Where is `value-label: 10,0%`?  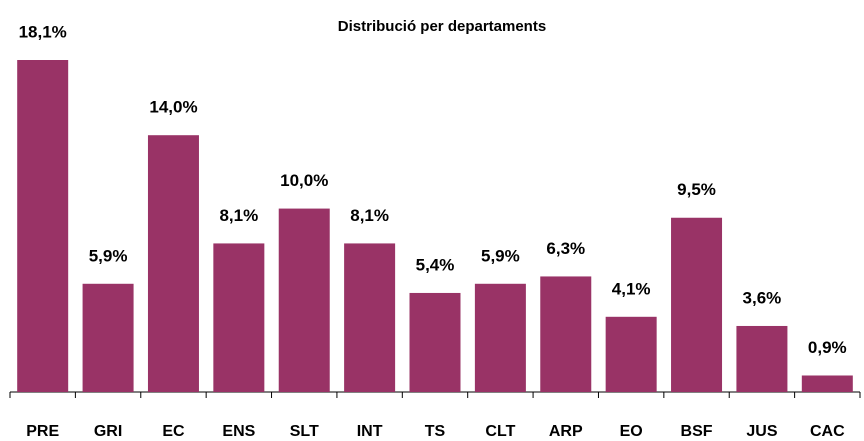 value-label: 10,0% is located at coordinates (304, 180).